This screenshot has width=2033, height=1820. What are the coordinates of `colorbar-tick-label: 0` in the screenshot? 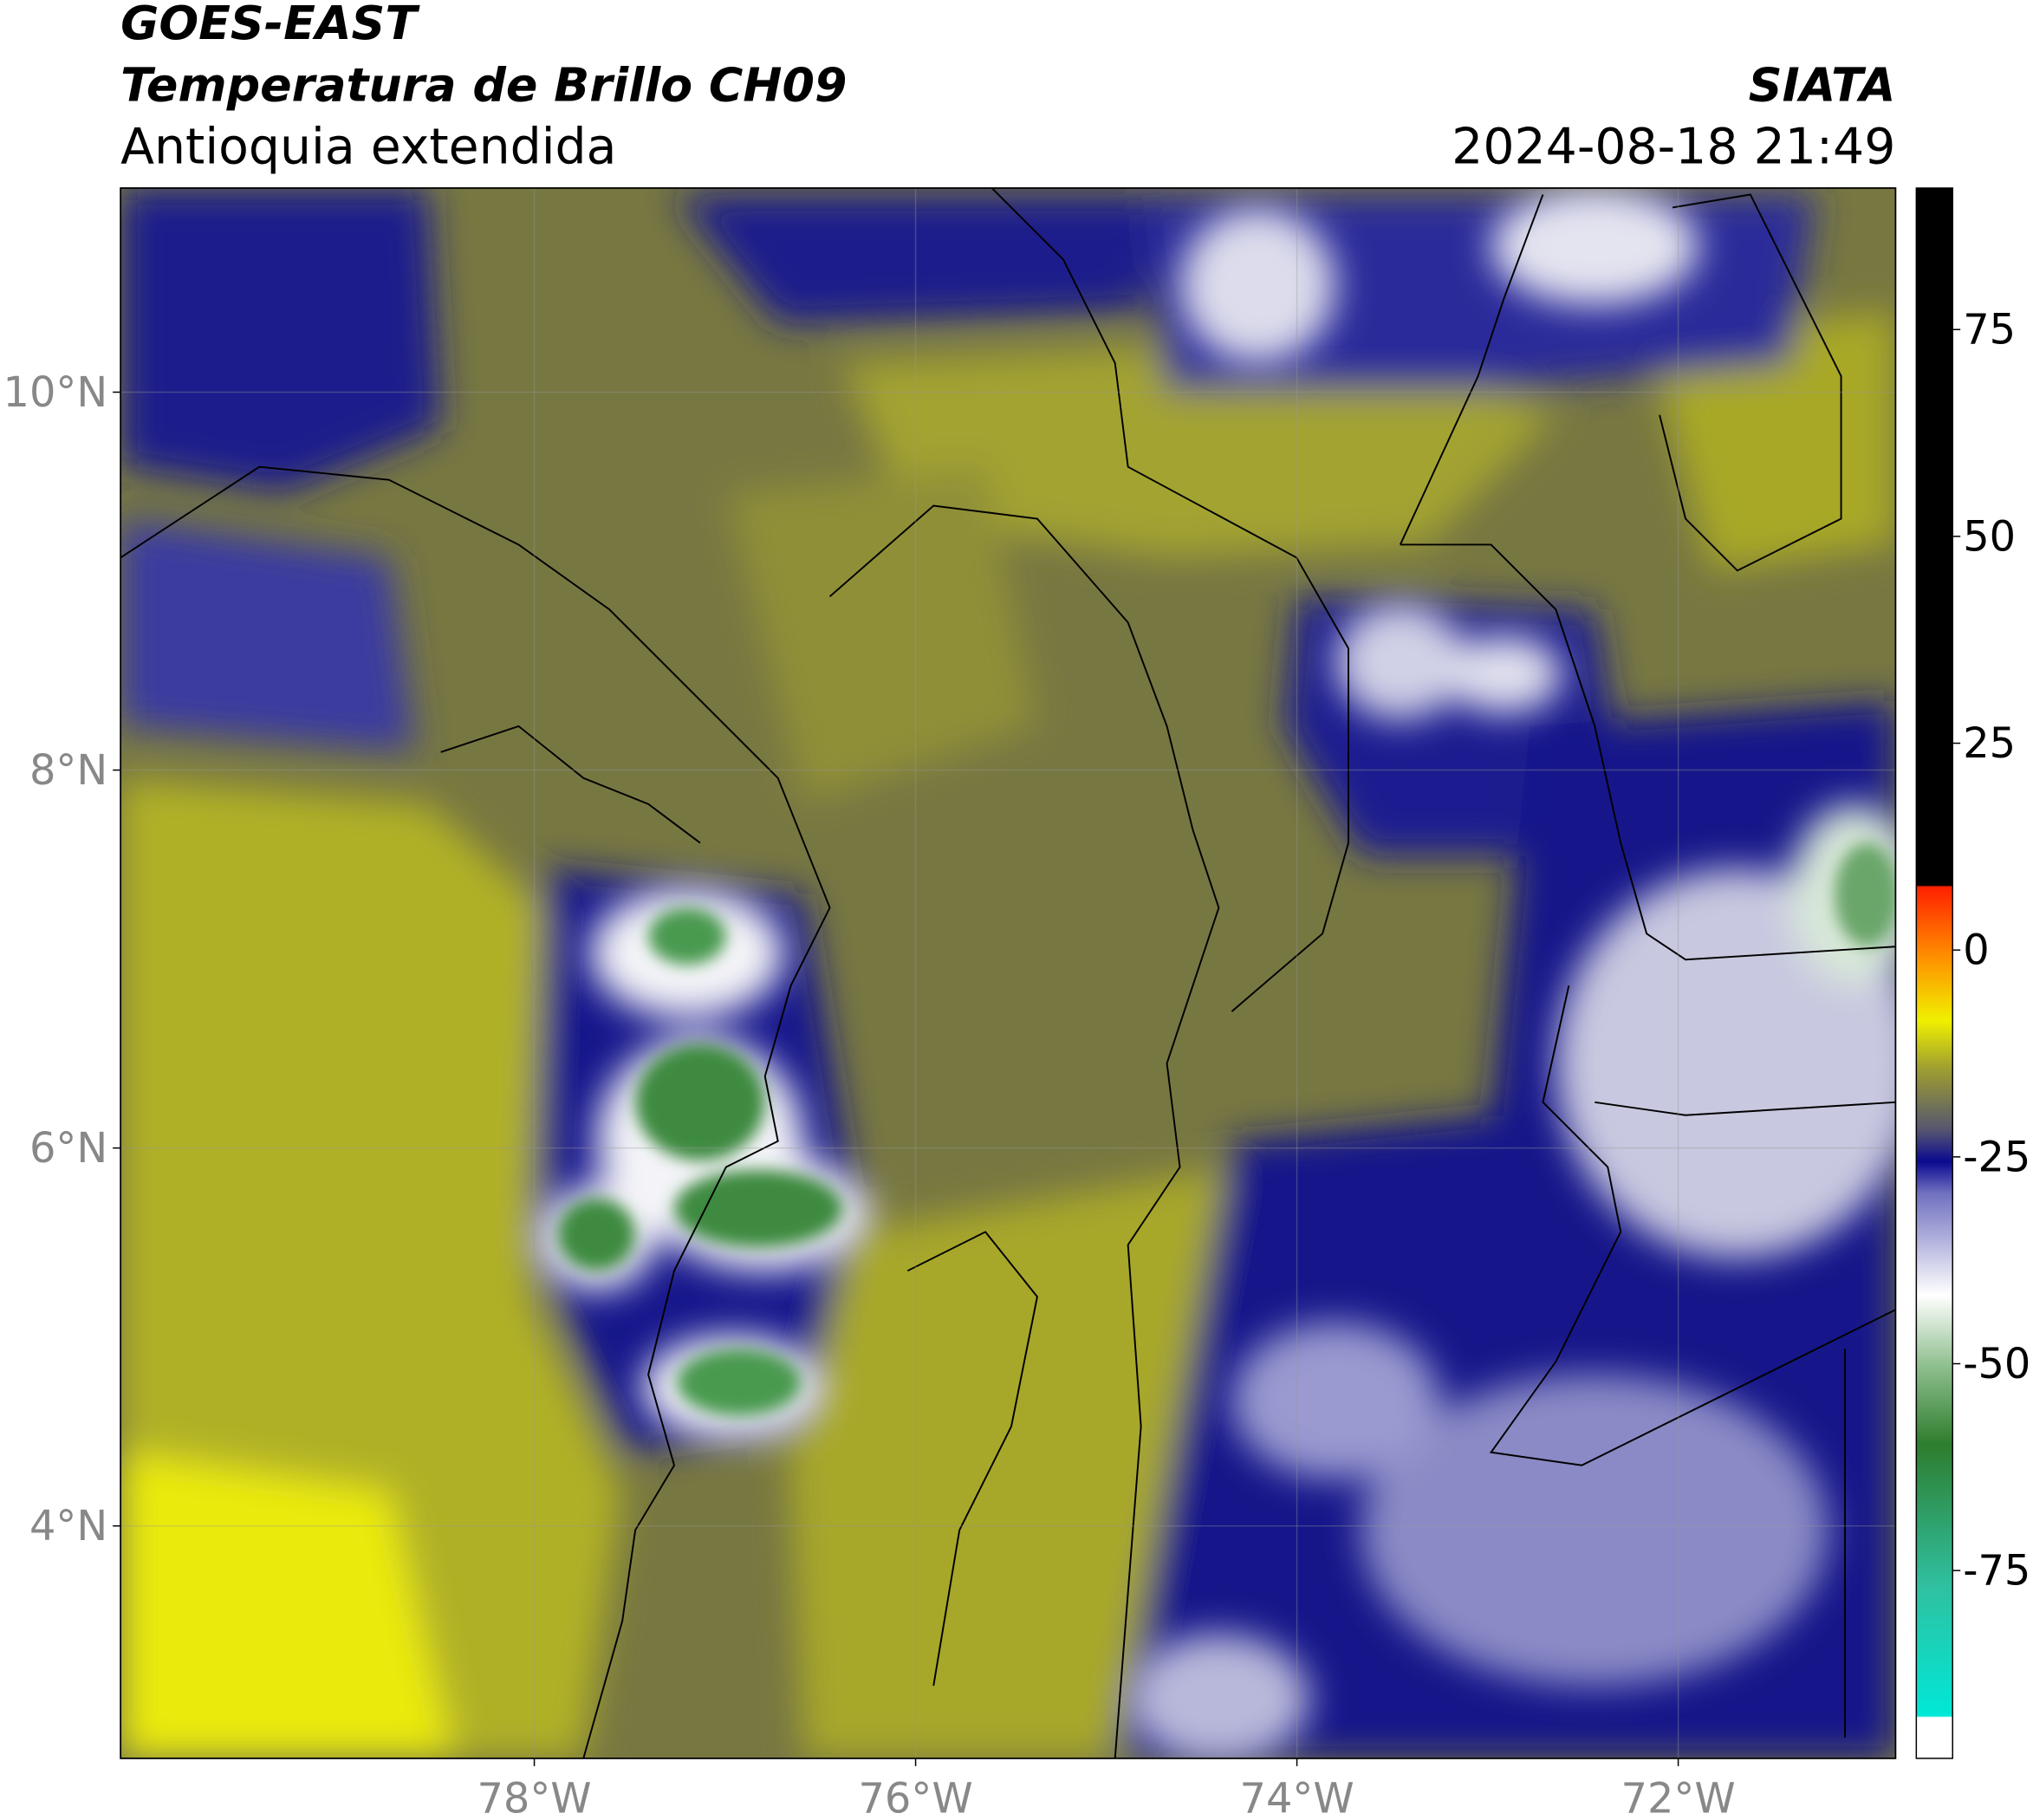 It's located at (1976, 951).